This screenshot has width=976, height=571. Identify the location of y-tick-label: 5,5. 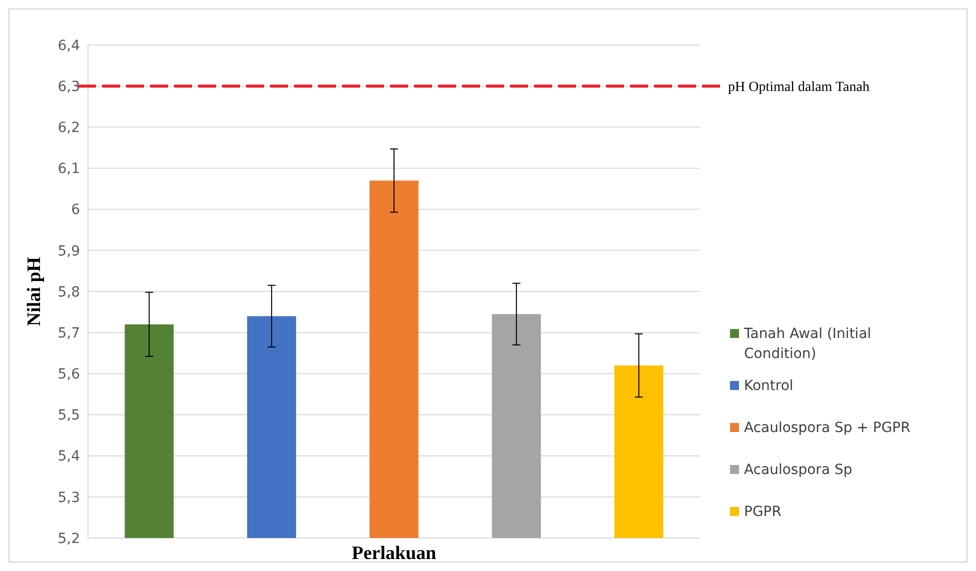
(69, 416).